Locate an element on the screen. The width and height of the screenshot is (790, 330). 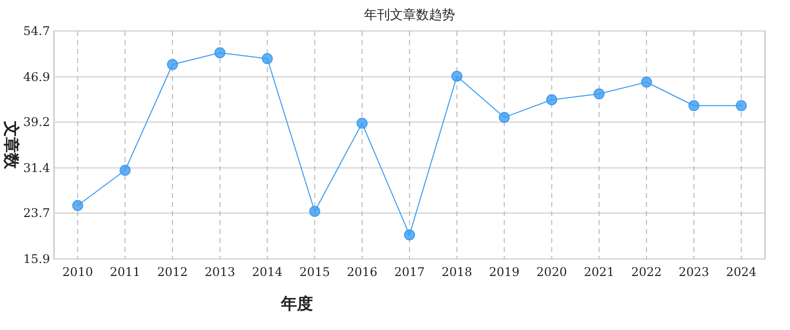
x-tick-label: 2011 is located at coordinates (125, 272).